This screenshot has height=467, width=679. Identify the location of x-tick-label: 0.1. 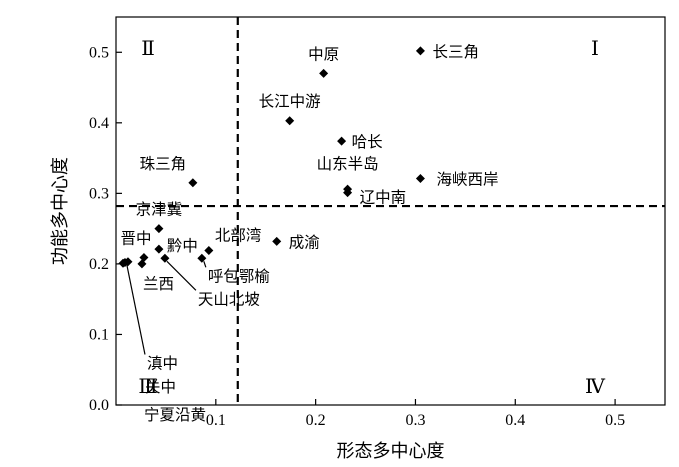
(216, 420).